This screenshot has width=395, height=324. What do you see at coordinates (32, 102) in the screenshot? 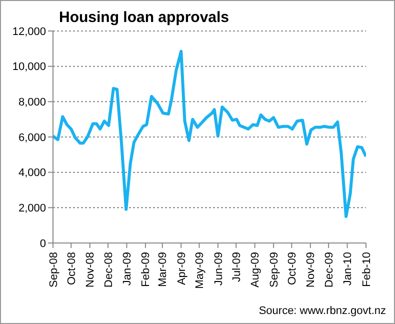
I see `y-tick-label: 8,000` at bounding box center [32, 102].